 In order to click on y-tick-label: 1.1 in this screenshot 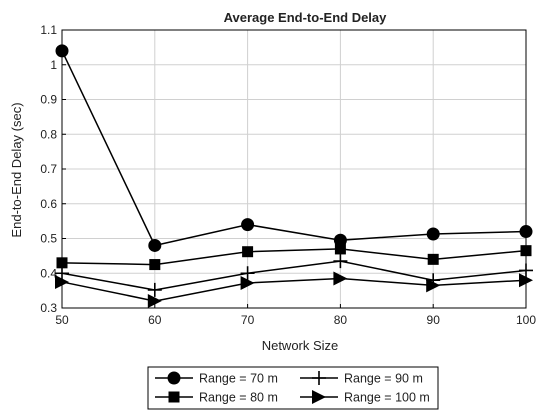, I will do `click(48, 30)`.